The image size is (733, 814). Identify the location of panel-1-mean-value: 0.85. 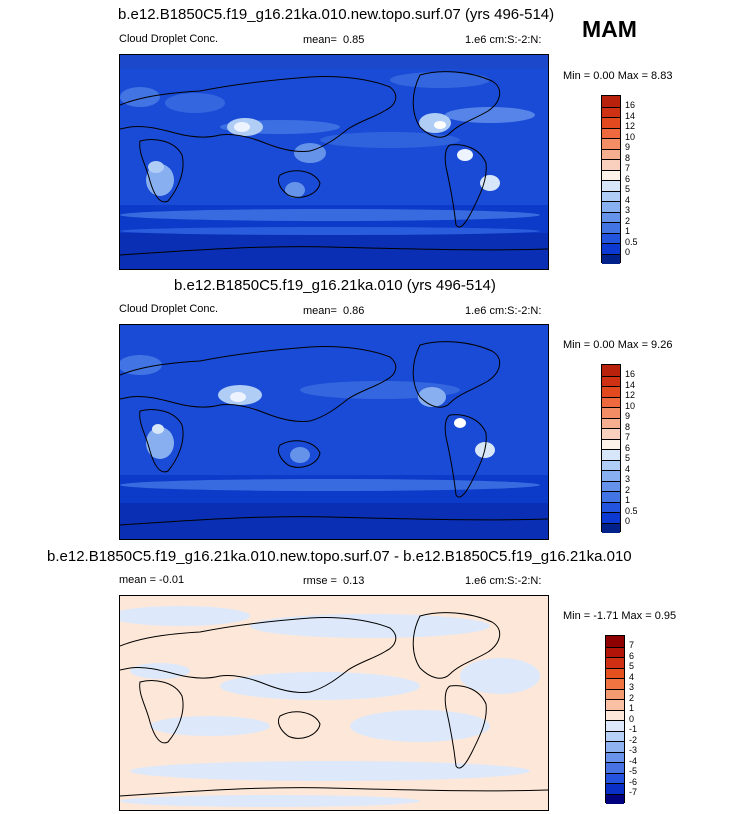
(354, 40).